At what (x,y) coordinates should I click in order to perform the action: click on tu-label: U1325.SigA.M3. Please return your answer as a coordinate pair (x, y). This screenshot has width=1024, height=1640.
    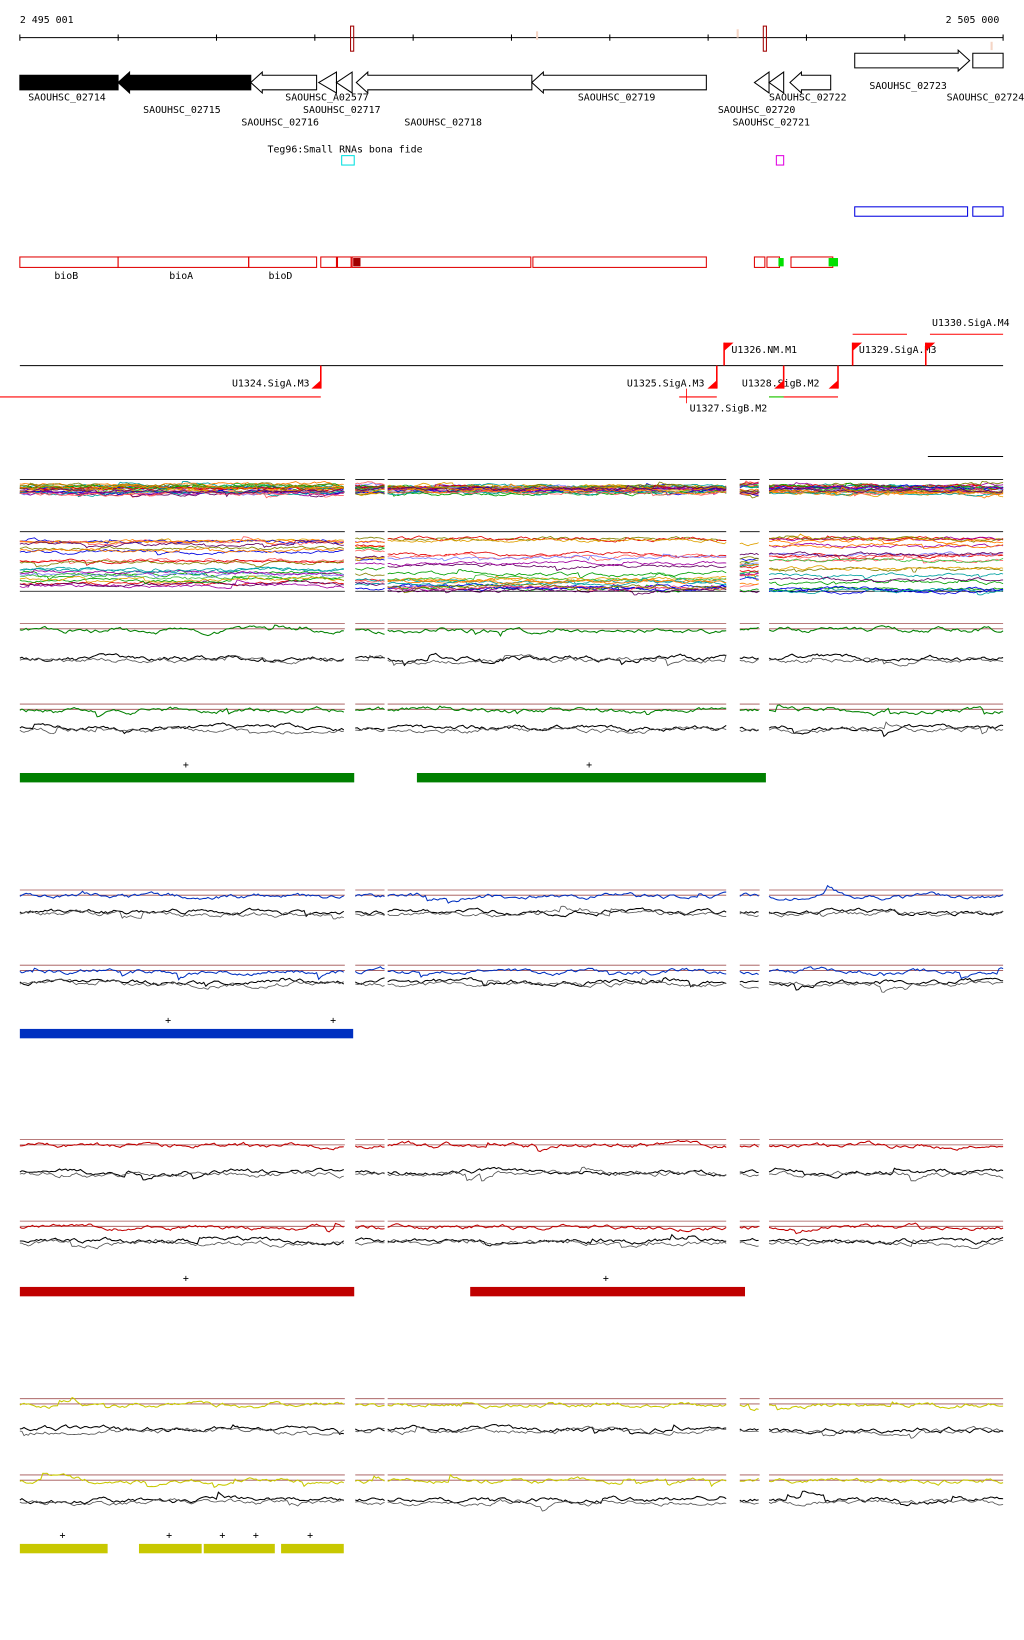
    Looking at the image, I should click on (666, 383).